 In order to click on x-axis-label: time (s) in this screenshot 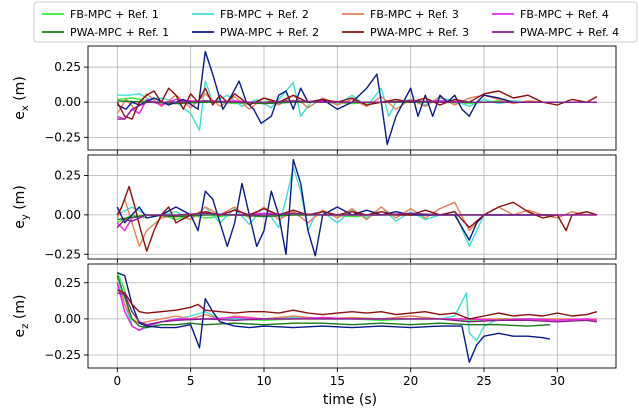, I will do `click(350, 400)`.